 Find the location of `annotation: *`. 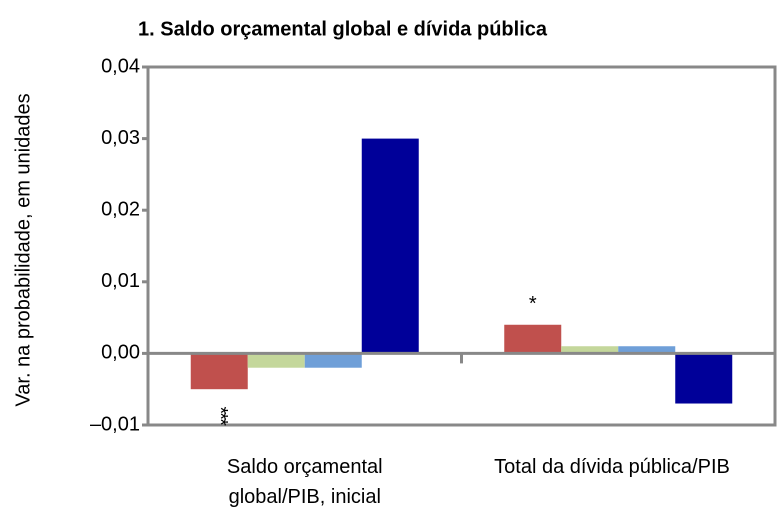

annotation: * is located at coordinates (533, 304).